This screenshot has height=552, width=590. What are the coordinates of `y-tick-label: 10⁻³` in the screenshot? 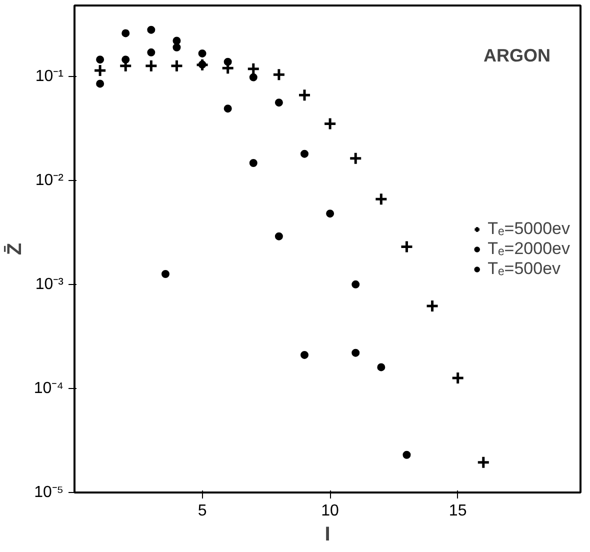 It's located at (49, 284).